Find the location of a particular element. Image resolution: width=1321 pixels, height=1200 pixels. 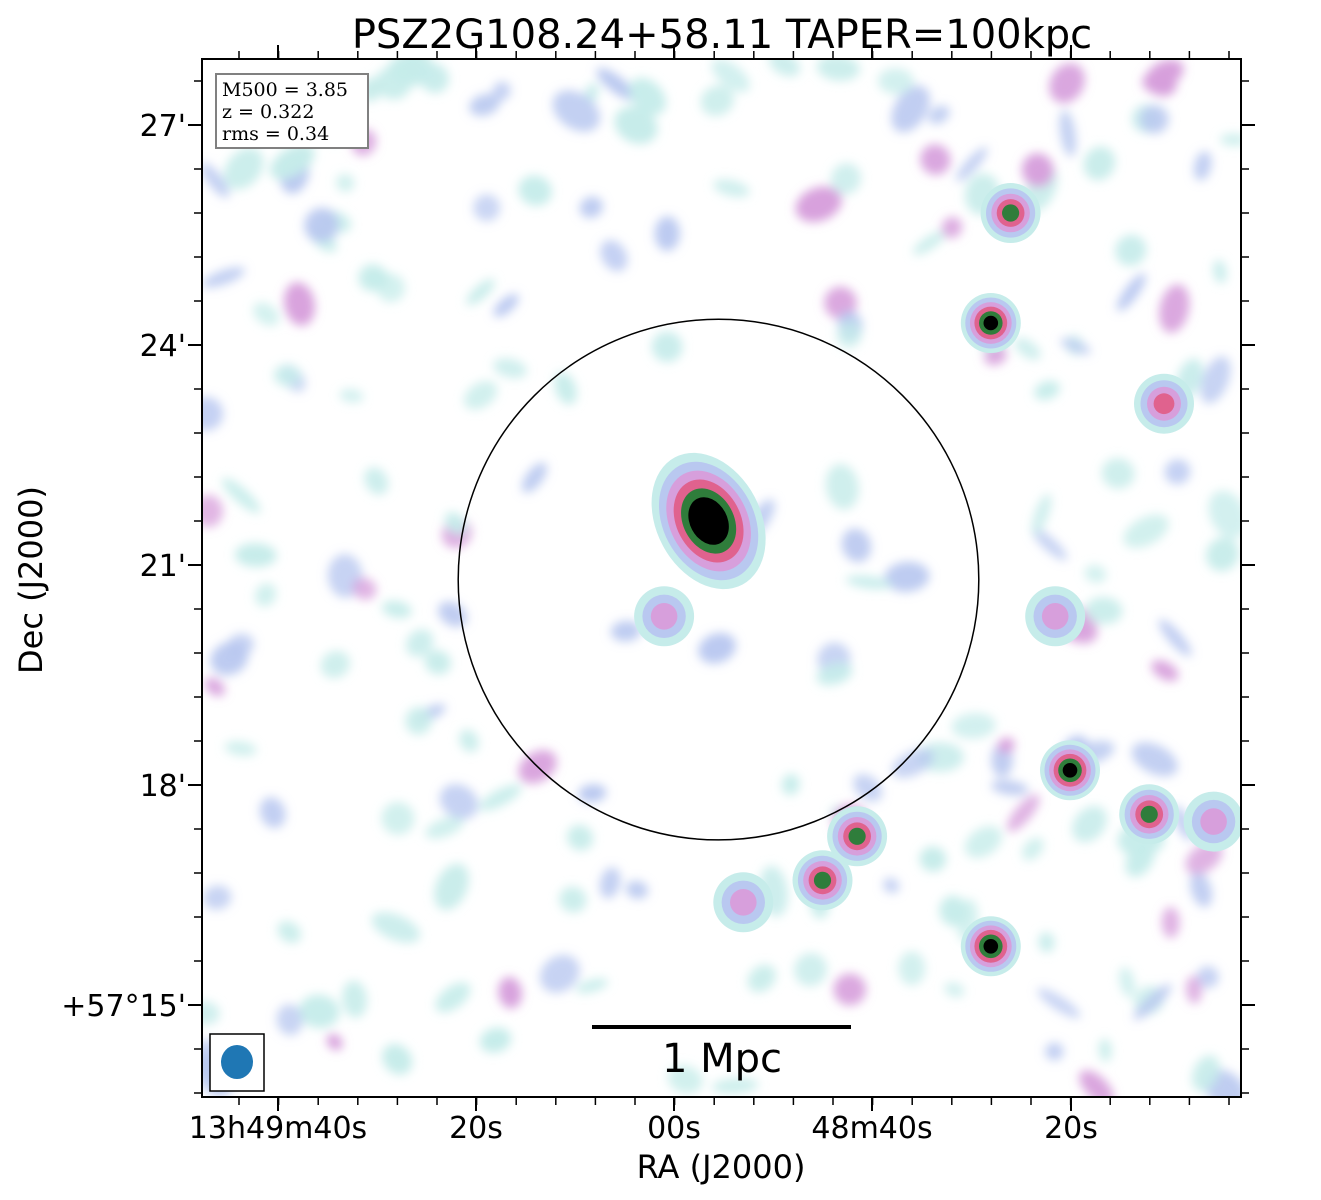

y-tick-label: 24' is located at coordinates (163, 346).